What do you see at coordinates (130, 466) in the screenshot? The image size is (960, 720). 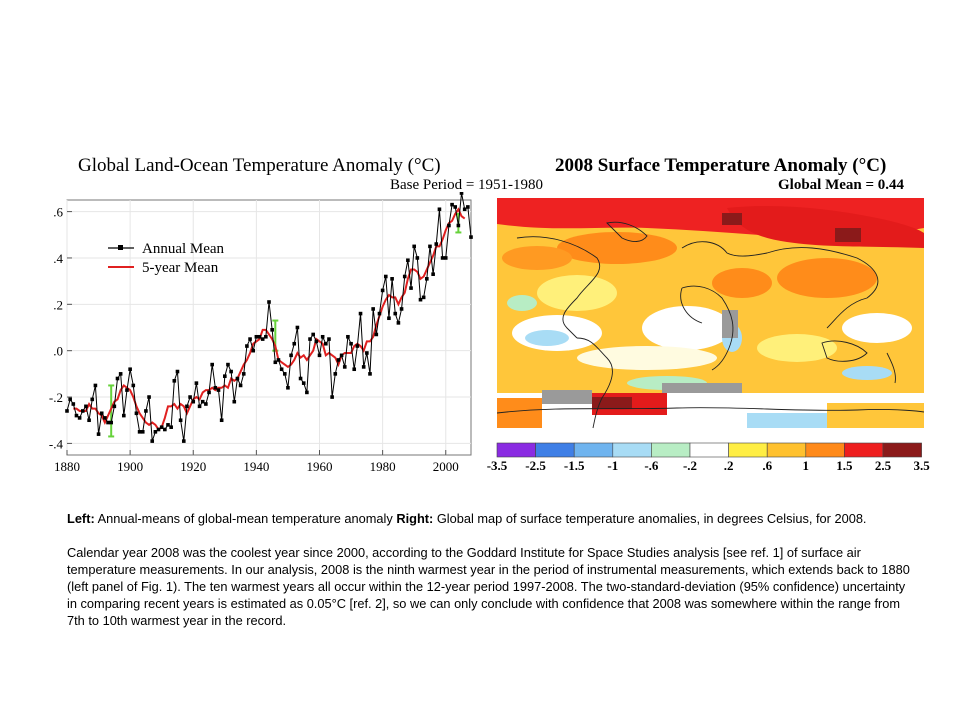 I see `x-tick-label: 1900` at bounding box center [130, 466].